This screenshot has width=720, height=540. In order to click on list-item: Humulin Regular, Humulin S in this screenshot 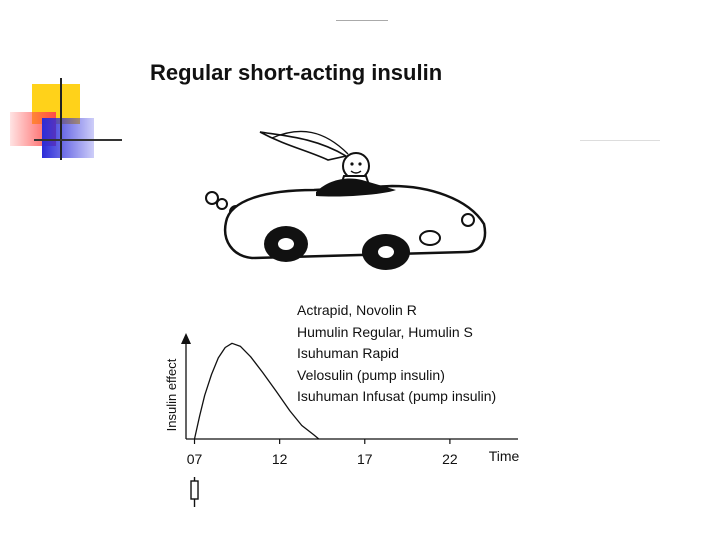, I will do `click(385, 331)`.